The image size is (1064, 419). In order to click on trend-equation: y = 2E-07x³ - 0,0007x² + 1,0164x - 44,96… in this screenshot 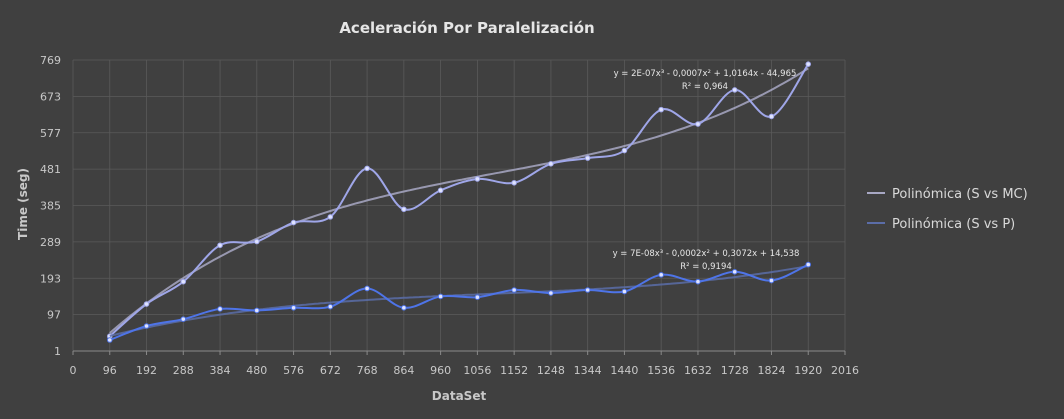, I will do `click(705, 74)`.